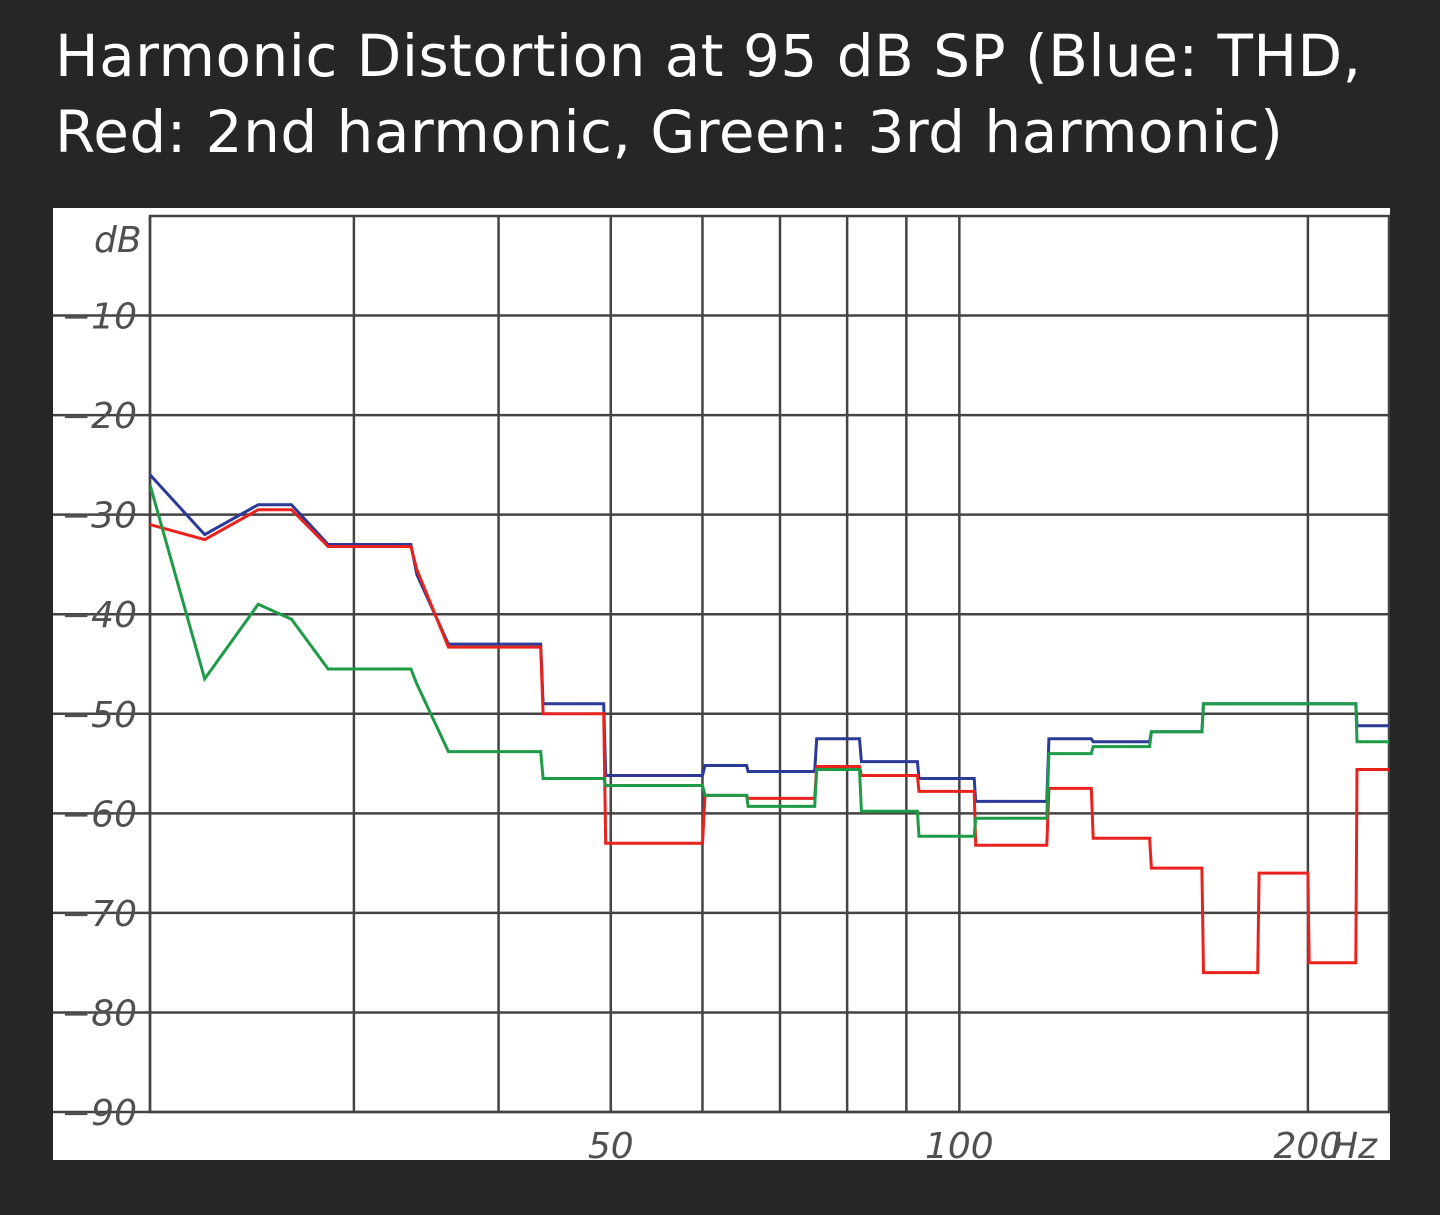 The width and height of the screenshot is (1440, 1215). Describe the element at coordinates (99, 715) in the screenshot. I see `y-tick-label: −50` at that location.